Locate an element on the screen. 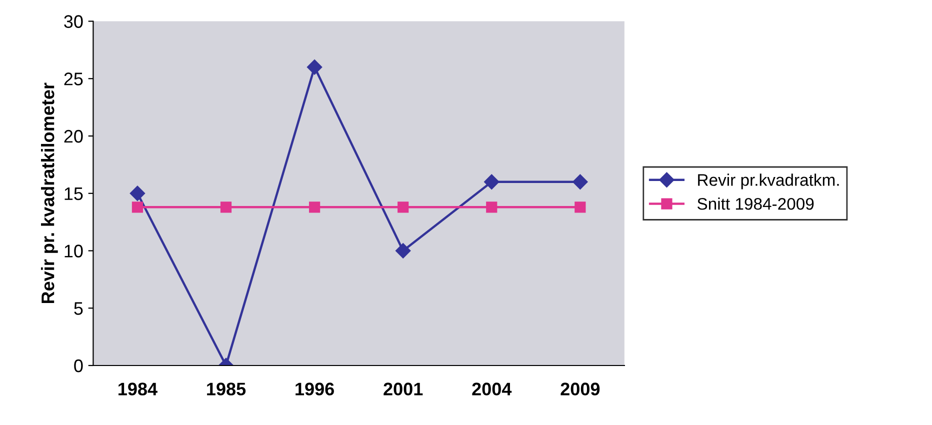 Image resolution: width=932 pixels, height=425 pixels. y-axis-title: Revir pr. kvadratkilometer is located at coordinates (49, 193).